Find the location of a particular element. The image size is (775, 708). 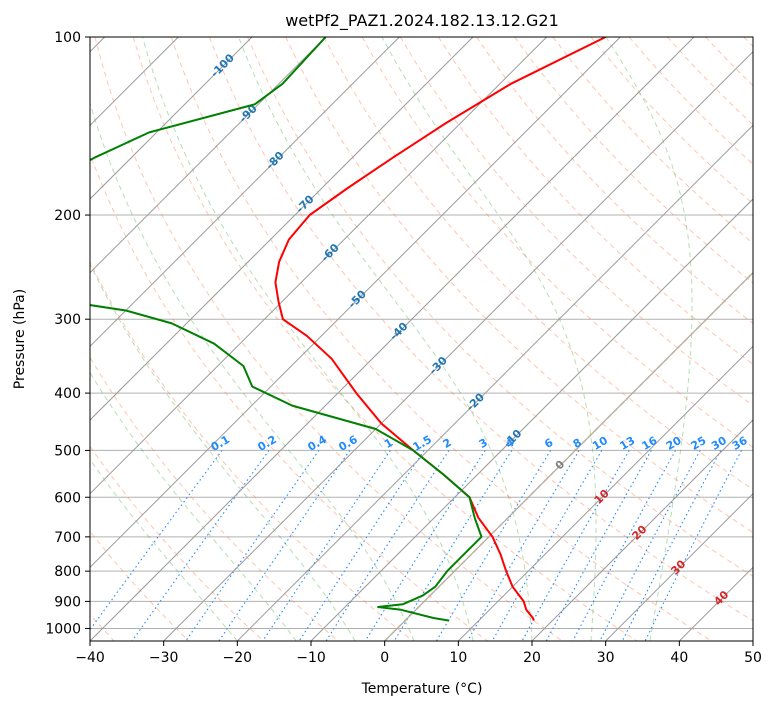

x-tick-label: 10 is located at coordinates (458, 658).